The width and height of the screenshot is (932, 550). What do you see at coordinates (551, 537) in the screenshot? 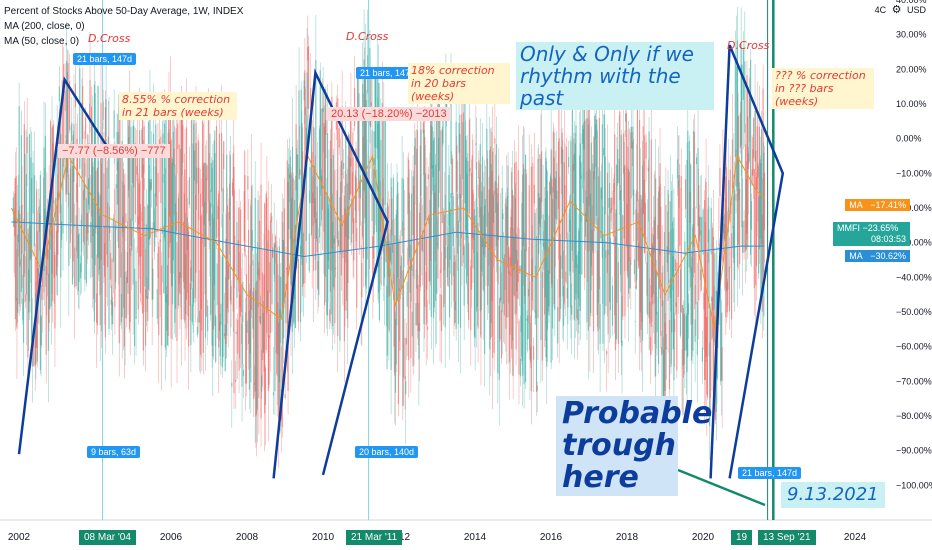
I see `x-tick-label: 2016` at bounding box center [551, 537].